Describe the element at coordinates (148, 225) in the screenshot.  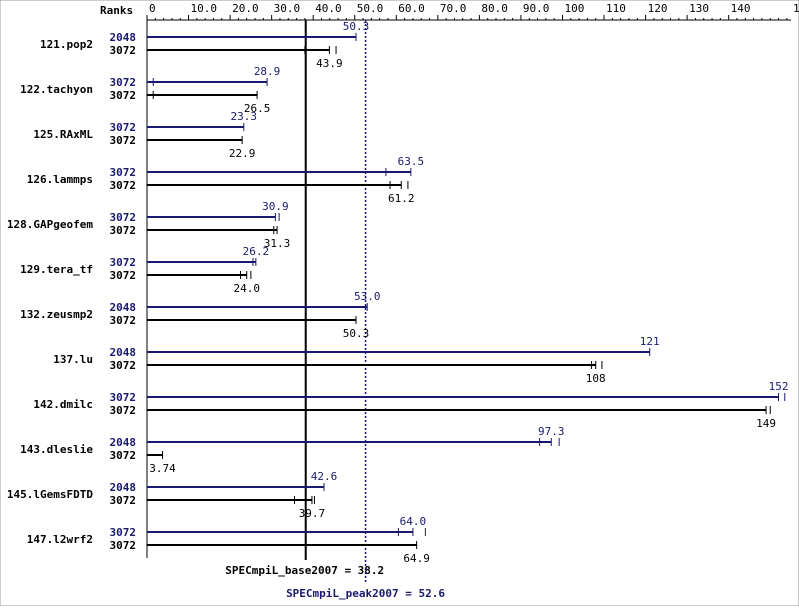
I see `benchmark-row: 128.GAPgeofem 3072 30.9 3072 31.3` at that location.